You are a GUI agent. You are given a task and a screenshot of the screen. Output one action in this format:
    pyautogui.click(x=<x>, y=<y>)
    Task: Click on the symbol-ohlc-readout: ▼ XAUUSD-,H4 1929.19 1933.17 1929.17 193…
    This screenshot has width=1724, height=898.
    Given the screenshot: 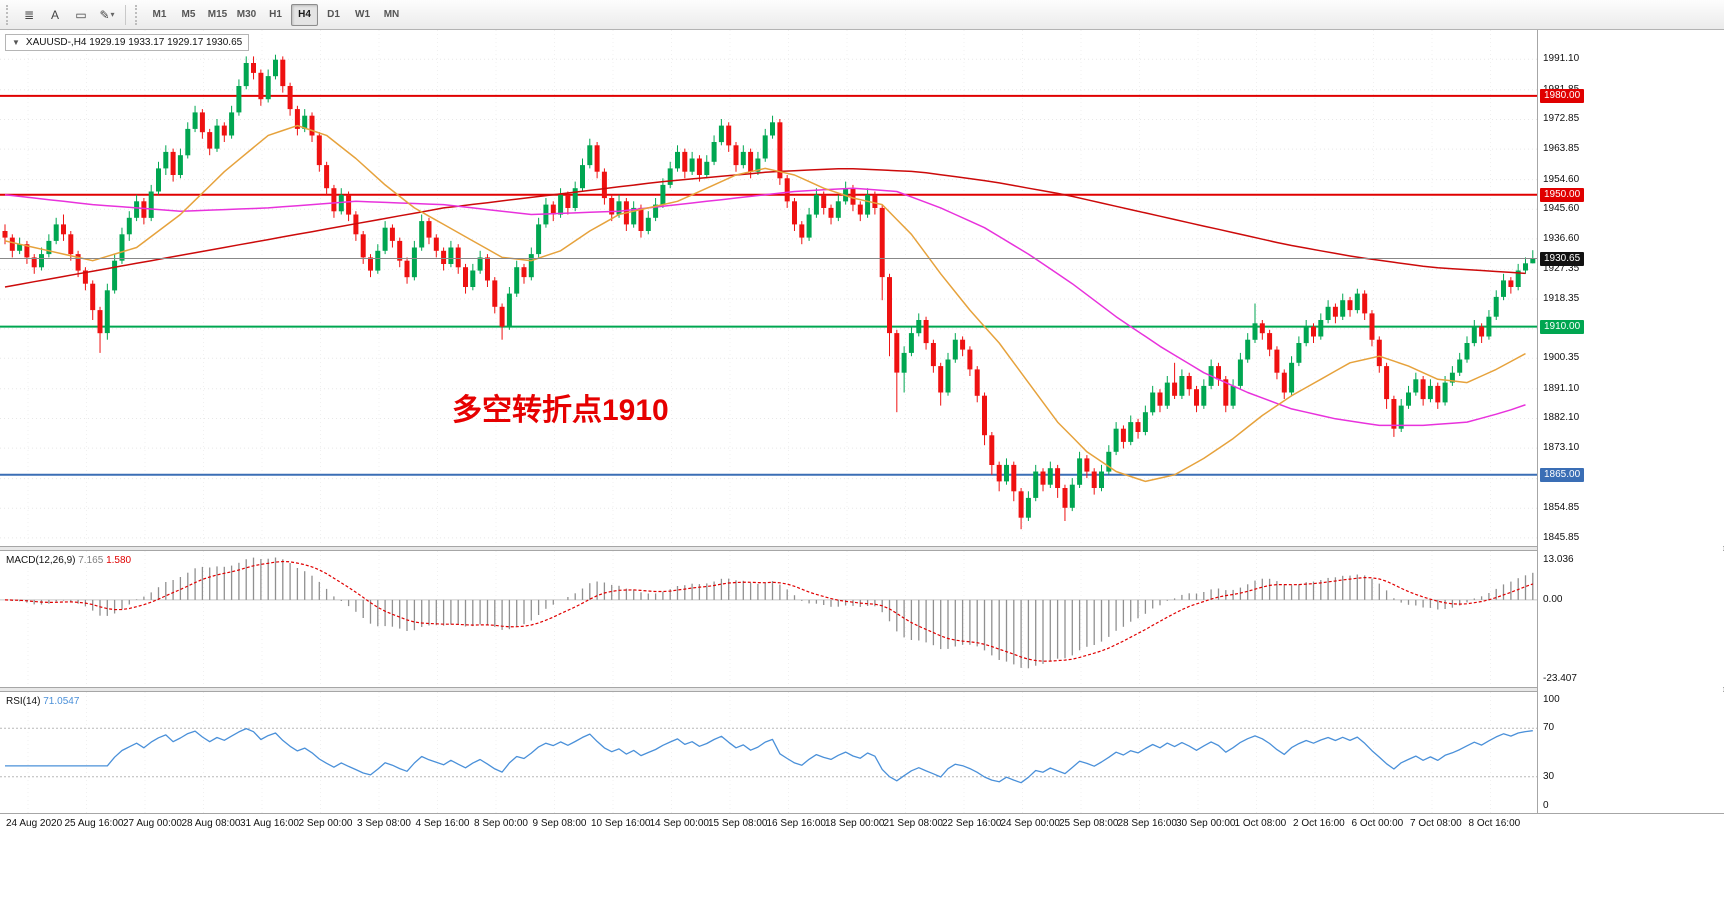 What is the action you would take?
    pyautogui.click(x=127, y=42)
    